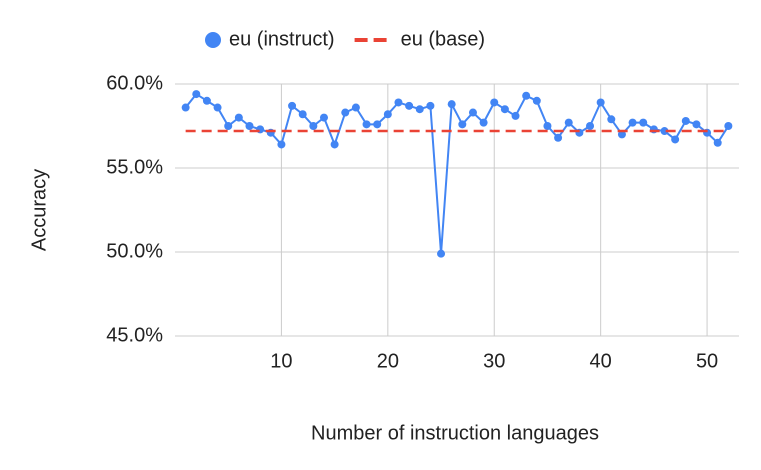 This screenshot has width=761, height=470. What do you see at coordinates (213, 40) in the screenshot?
I see `legend-marker` at bounding box center [213, 40].